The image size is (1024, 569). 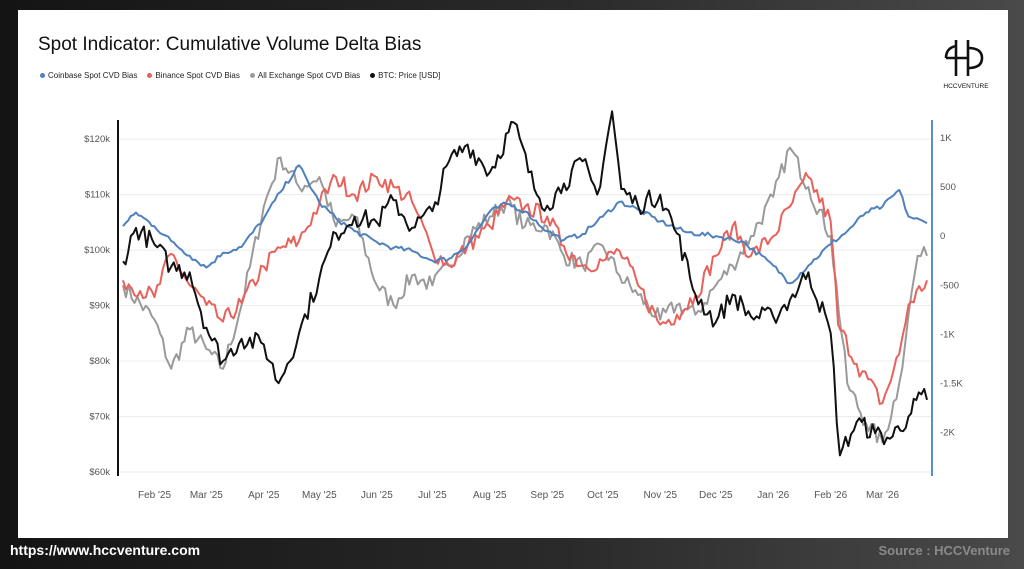 I want to click on x-tick-label: Jul '25, so click(x=432, y=495).